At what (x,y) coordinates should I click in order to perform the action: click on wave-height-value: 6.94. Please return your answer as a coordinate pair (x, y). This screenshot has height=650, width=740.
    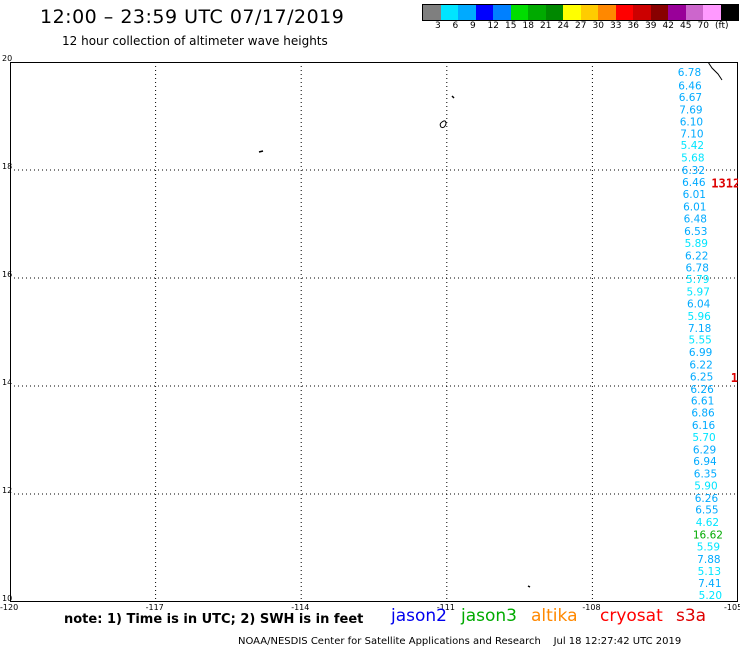
    Looking at the image, I should click on (705, 462).